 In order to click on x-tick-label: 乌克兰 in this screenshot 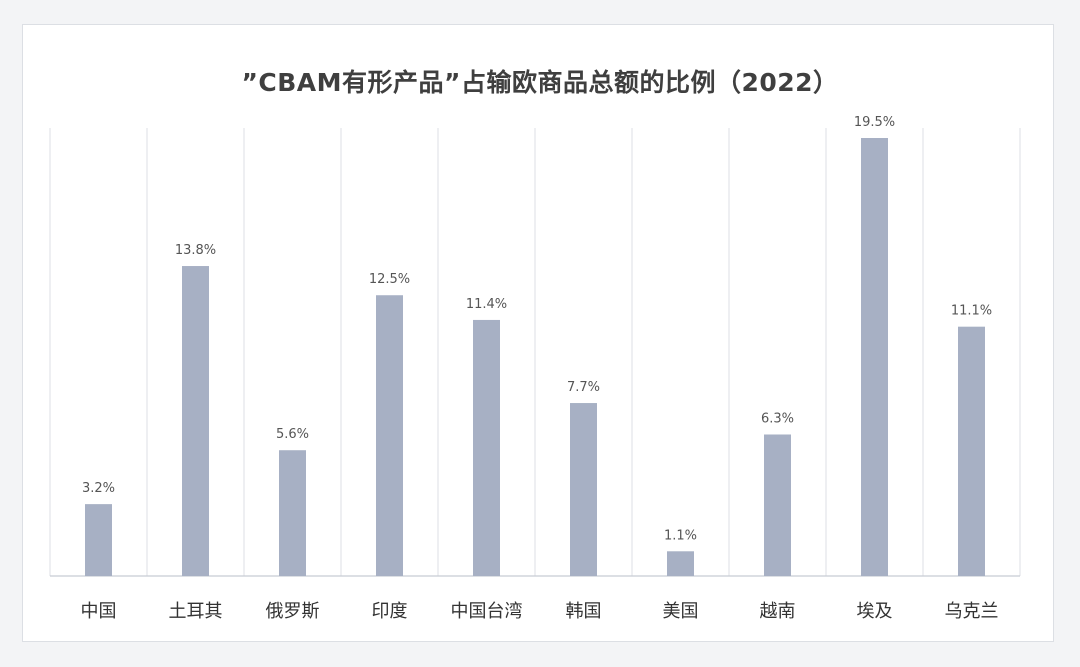, I will do `click(972, 611)`.